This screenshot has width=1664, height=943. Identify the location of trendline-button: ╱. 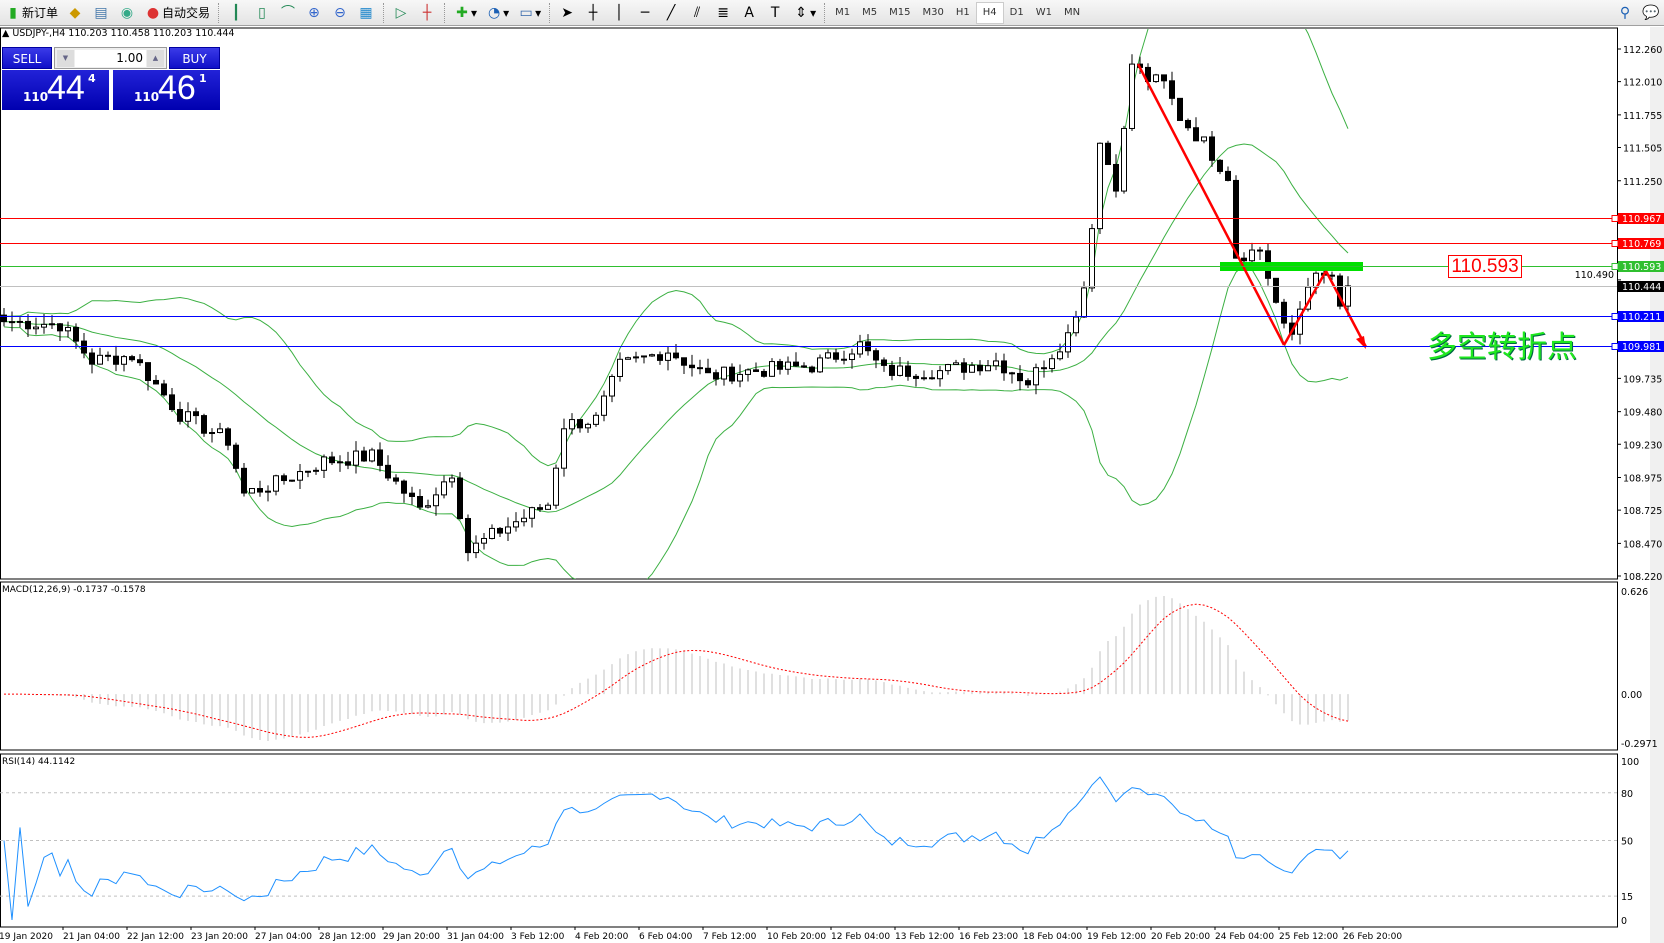
(671, 13).